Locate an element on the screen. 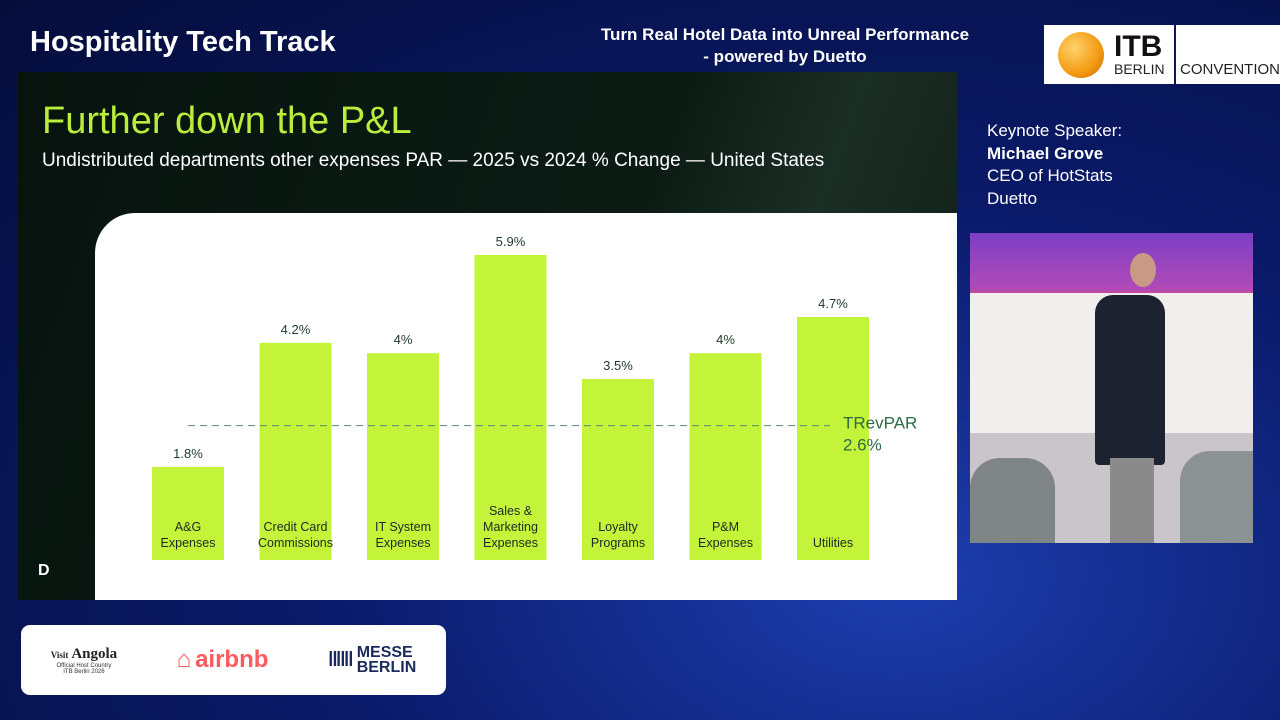  bar-category-label: IT System is located at coordinates (403, 527).